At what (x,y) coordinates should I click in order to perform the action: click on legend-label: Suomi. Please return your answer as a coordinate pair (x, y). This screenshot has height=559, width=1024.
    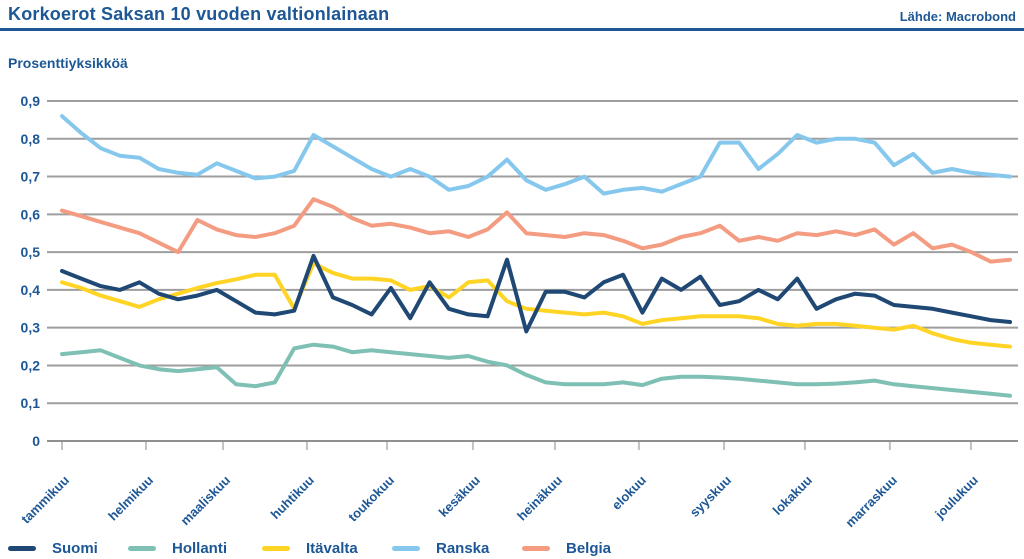
    Looking at the image, I should click on (75, 548).